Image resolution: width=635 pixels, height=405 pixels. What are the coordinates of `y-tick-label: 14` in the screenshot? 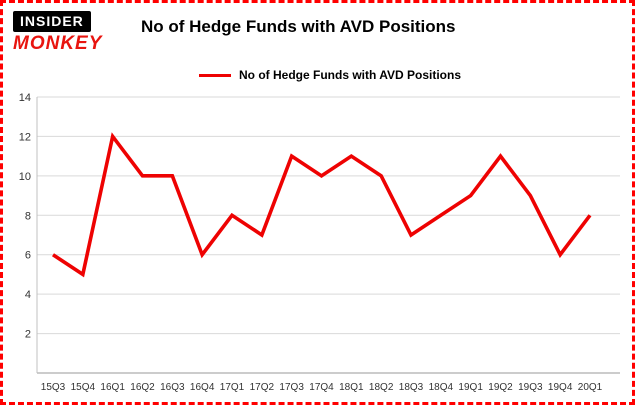 It's located at (25, 98).